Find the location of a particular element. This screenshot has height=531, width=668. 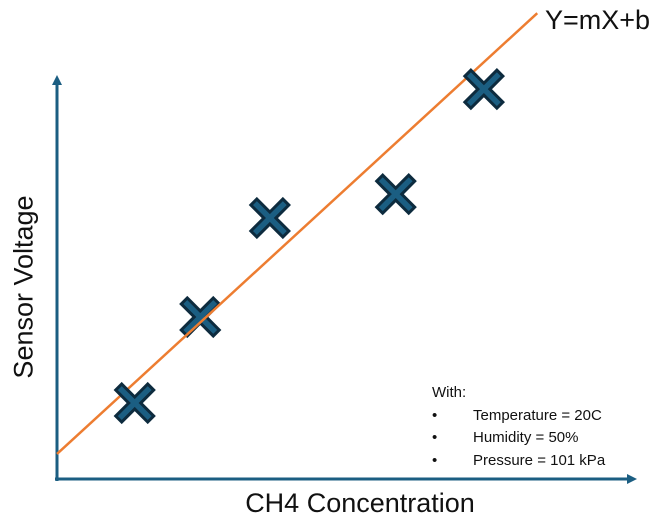

y-axis-label: Sensor Voltage is located at coordinates (23, 287).